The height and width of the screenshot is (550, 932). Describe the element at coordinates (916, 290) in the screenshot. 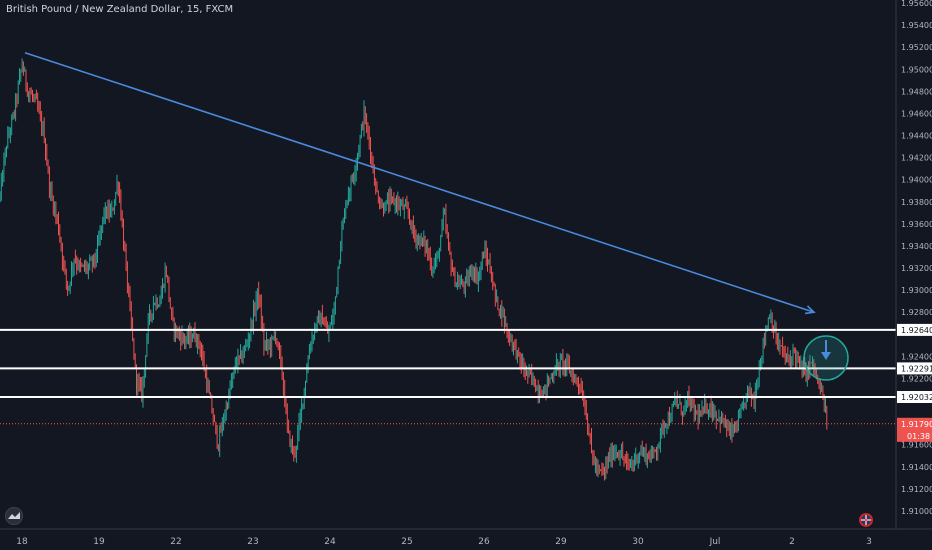

I see `price-tick-label: 1.93000` at that location.